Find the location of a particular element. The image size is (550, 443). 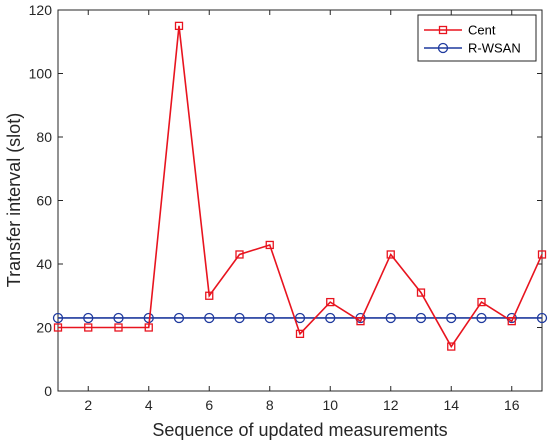

x-tick-label: 10 is located at coordinates (330, 405).